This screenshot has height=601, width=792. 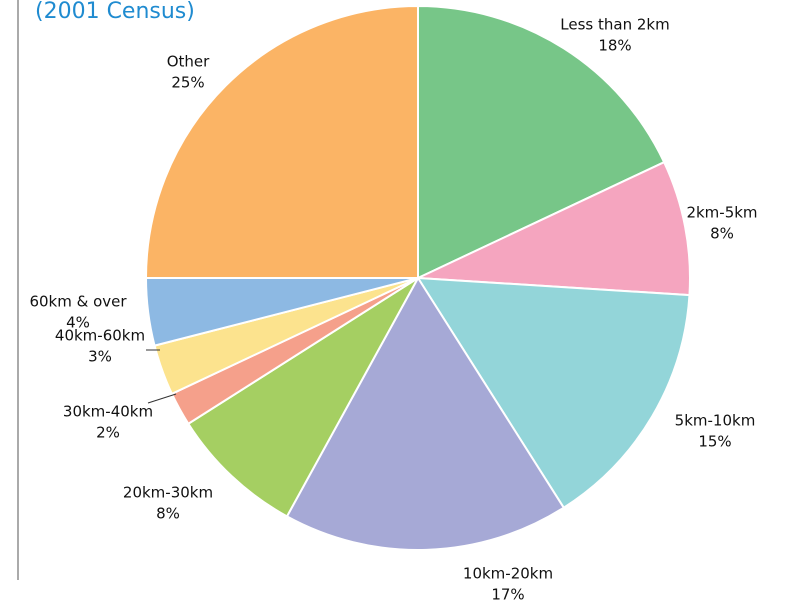 What do you see at coordinates (100, 336) in the screenshot?
I see `slice-label: 40km-60km` at bounding box center [100, 336].